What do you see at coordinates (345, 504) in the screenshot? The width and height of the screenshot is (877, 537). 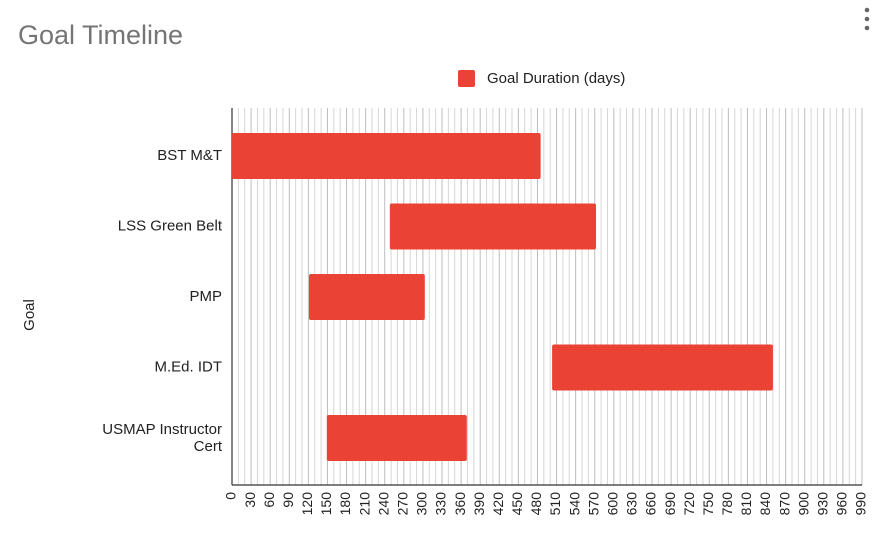 I see `x-tick-label: 180` at bounding box center [345, 504].